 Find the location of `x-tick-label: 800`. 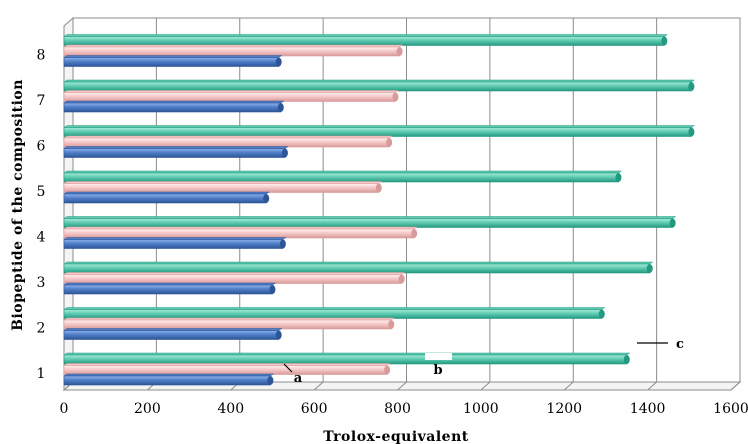

x-tick-label: 800 is located at coordinates (397, 409).